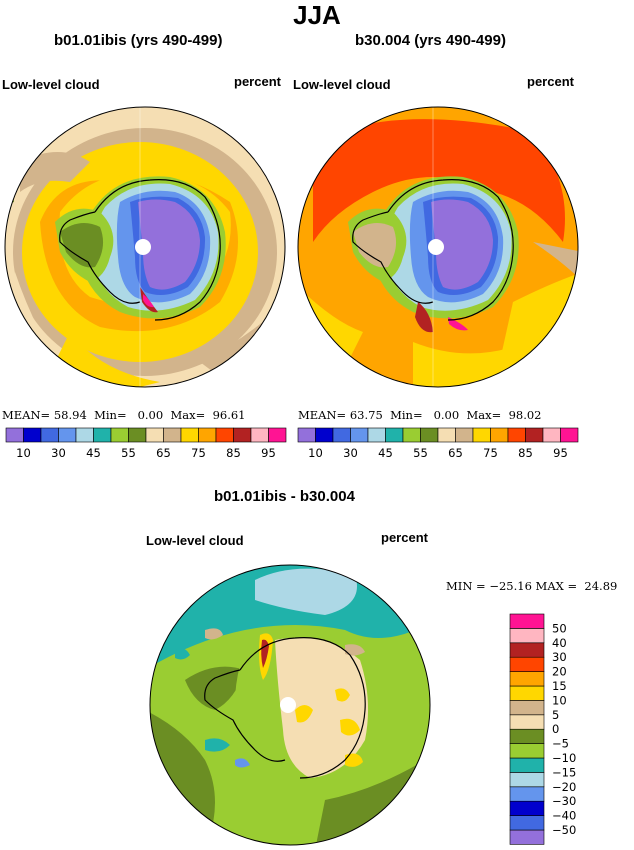 The image size is (634, 850). Describe the element at coordinates (51, 84) in the screenshot. I see `panel-1-variable-label: Low-level cloud` at that location.